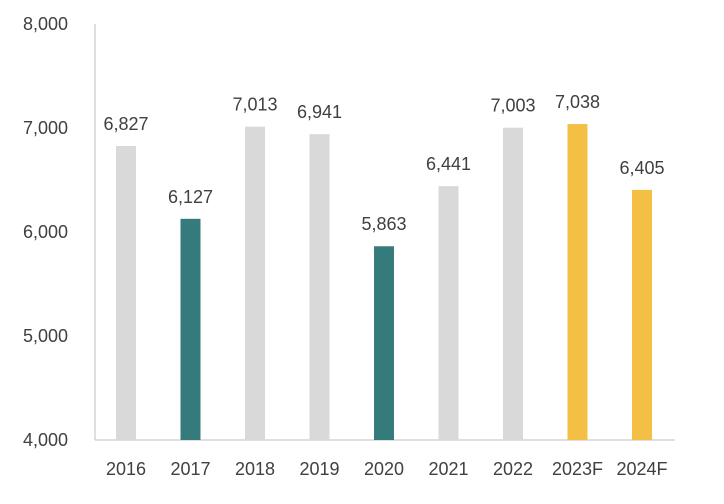  I want to click on bar-2023F, so click(577, 282).